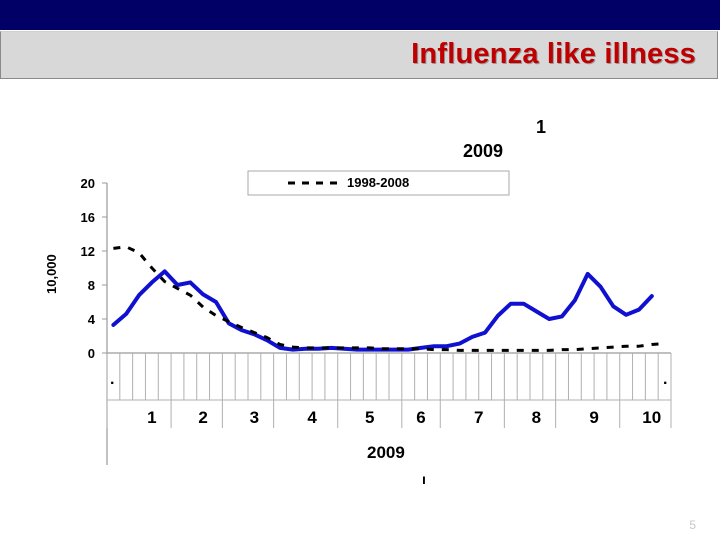 Image resolution: width=720 pixels, height=540 pixels. Describe the element at coordinates (360, 15) in the screenshot. I see `header-bar` at that location.